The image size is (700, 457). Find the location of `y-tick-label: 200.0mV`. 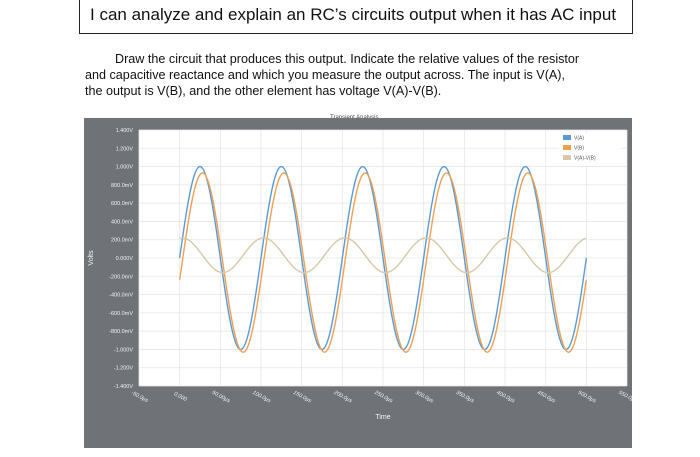

y-tick-label: 200.0mV is located at coordinates (122, 241).